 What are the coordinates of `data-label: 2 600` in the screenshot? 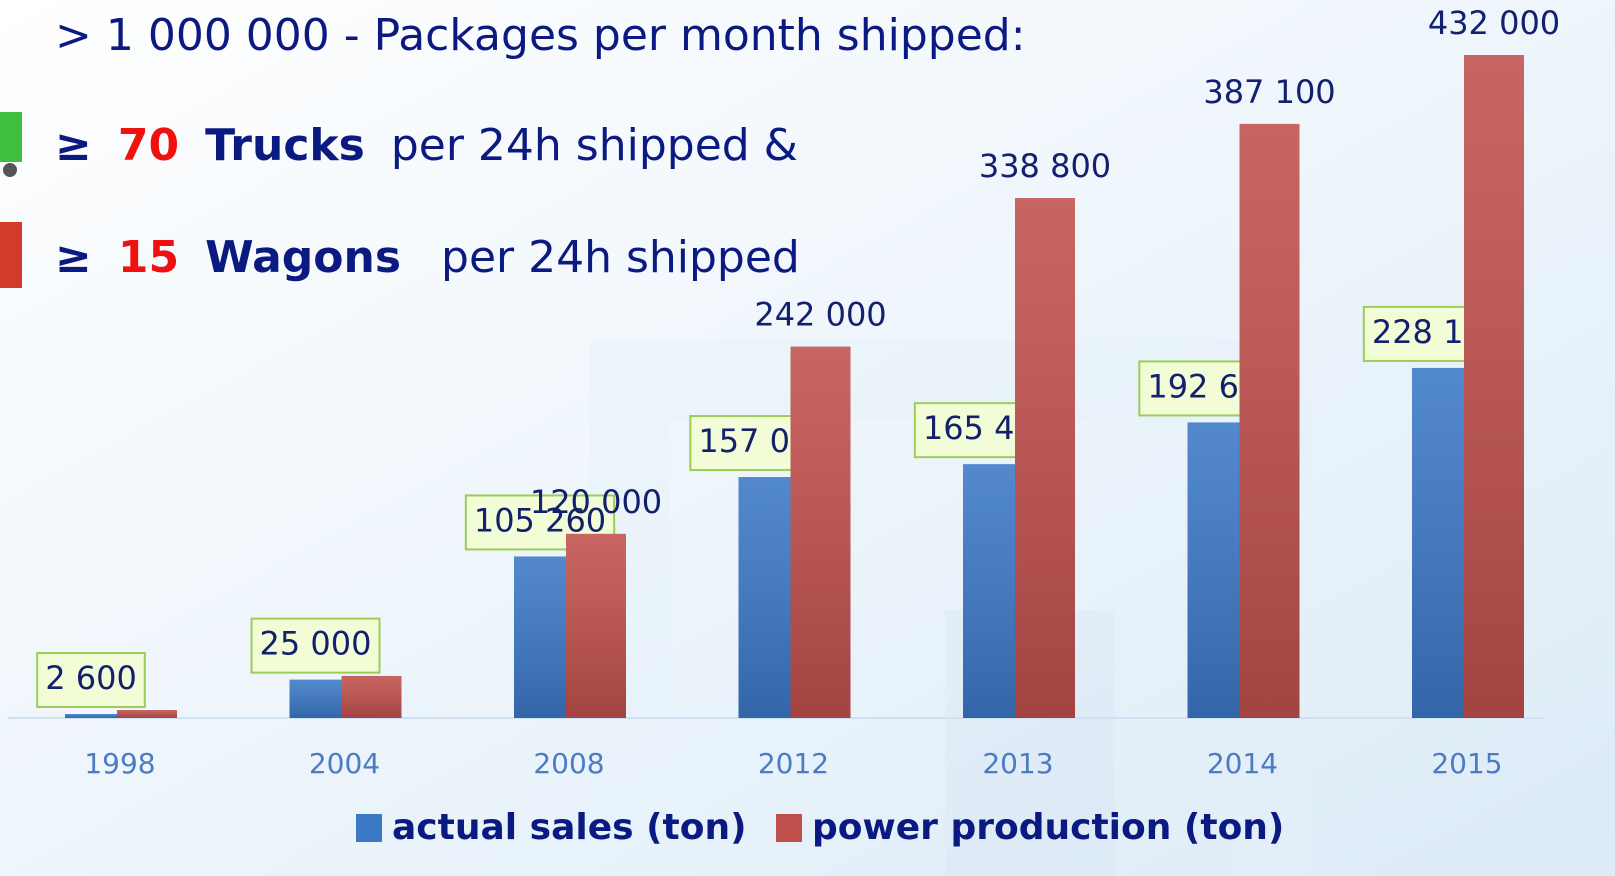 It's located at (91, 678).